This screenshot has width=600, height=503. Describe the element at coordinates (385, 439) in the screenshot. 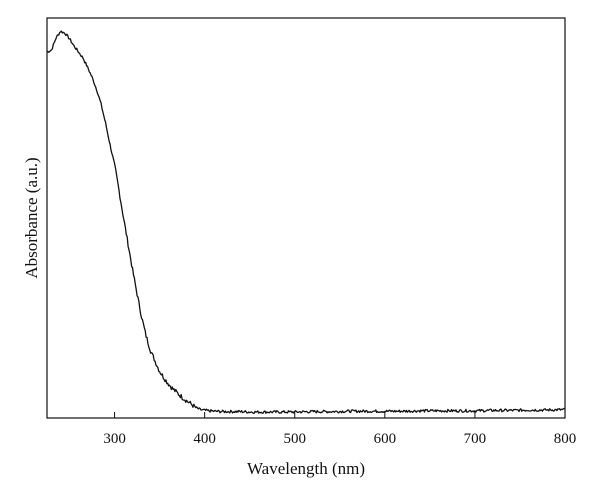

I see `x-tick-label-600: 600` at that location.